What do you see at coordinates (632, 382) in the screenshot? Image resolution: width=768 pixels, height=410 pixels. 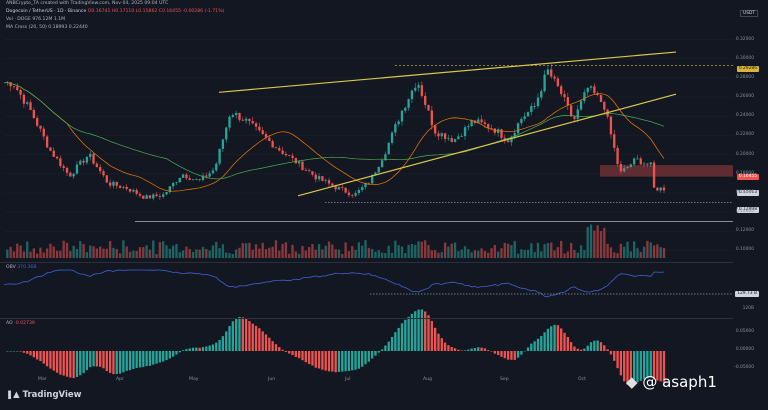 I see `binance-icon: ◆` at bounding box center [632, 382].